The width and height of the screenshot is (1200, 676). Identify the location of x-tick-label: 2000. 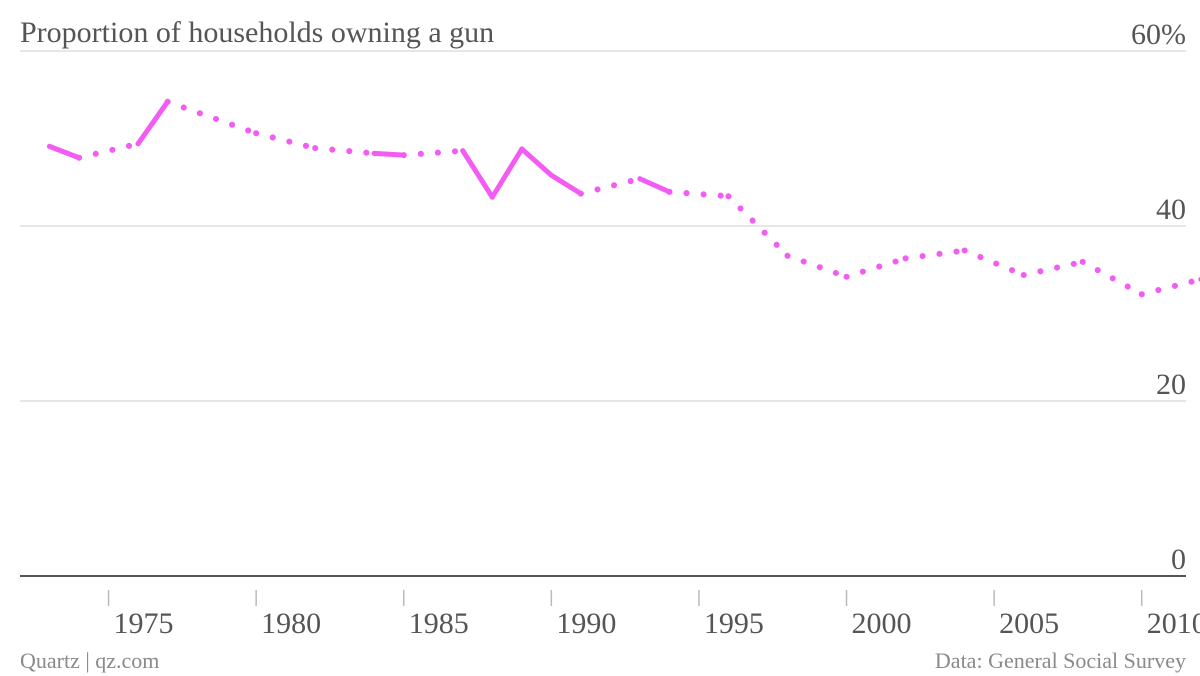
(882, 623).